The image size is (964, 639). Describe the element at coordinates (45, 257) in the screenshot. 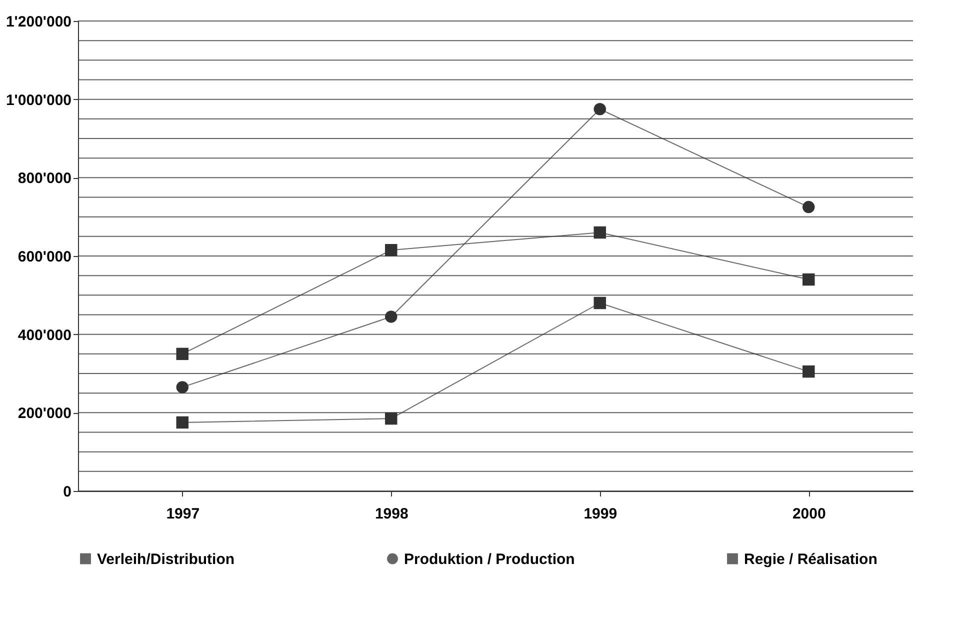

I see `y-tick-label: 600'000` at that location.